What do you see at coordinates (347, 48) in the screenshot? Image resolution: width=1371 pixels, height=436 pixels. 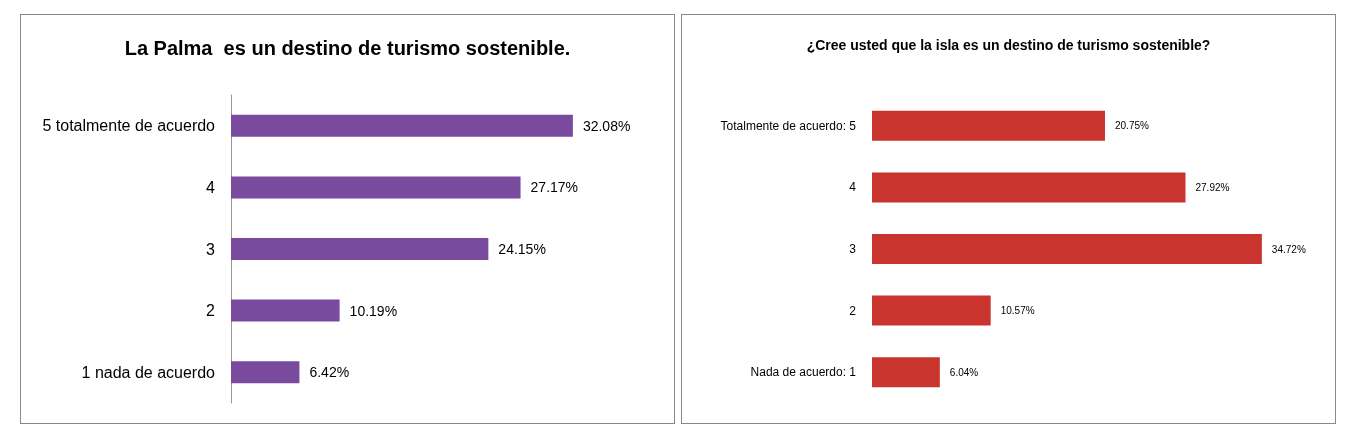 I see `chart-title: La Palma es un destino de turismo sostenible.` at bounding box center [347, 48].